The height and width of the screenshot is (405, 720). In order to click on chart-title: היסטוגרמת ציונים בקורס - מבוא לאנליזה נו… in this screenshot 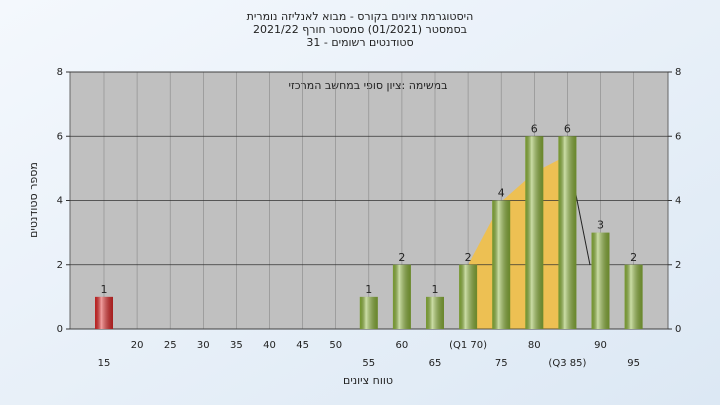, I will do `click(360, 16)`.